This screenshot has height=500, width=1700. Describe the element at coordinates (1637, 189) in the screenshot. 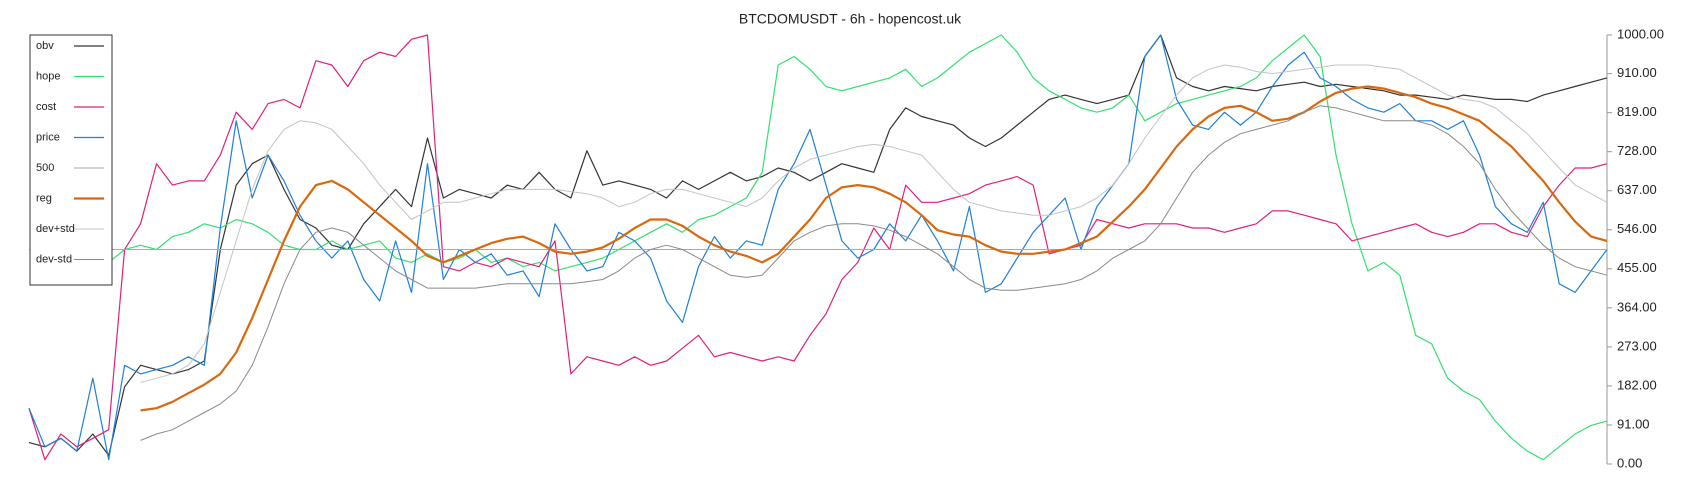

I see `y-tick-label: 637.00` at that location.